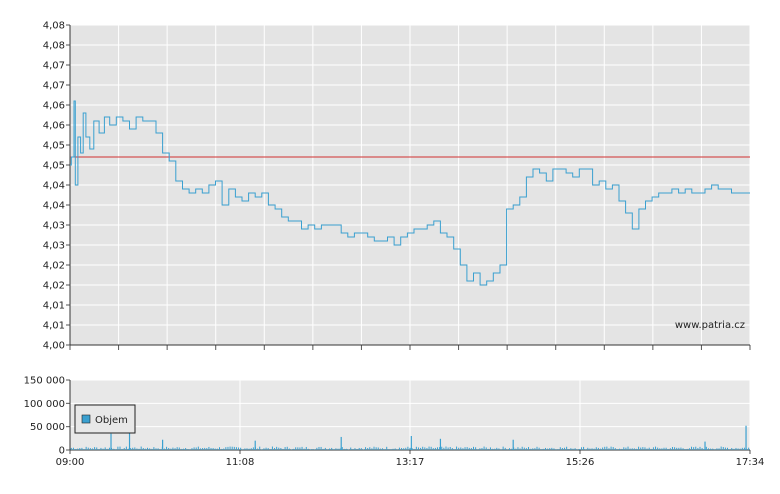 The width and height of the screenshot is (780, 494). I want to click on volume-x-tick-label: 11:08, so click(240, 462).